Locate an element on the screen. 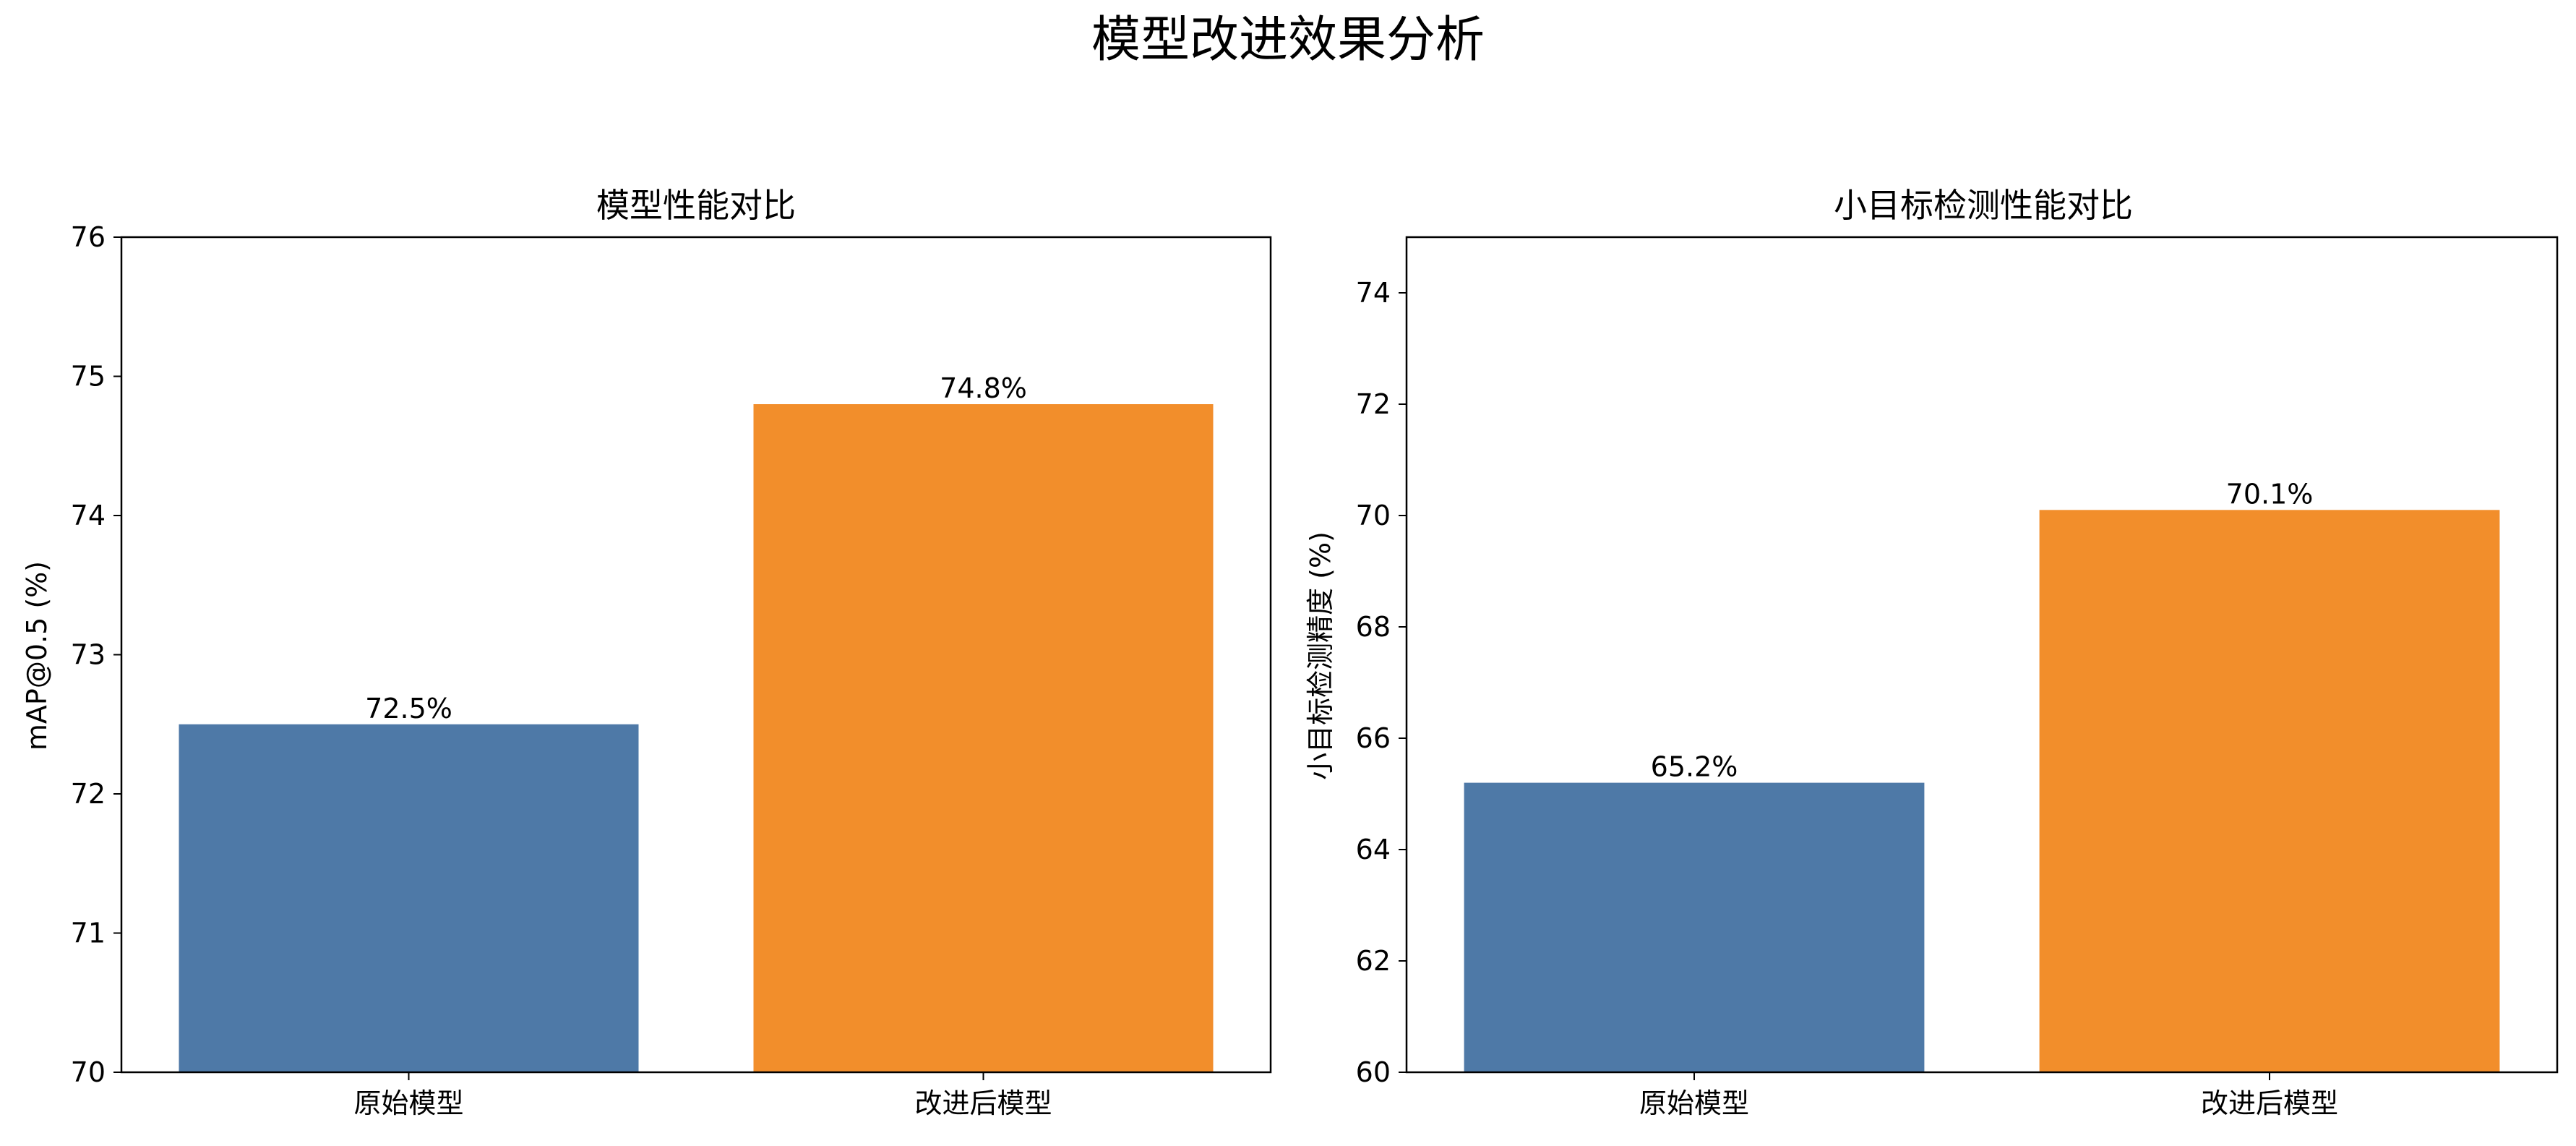 The height and width of the screenshot is (1146, 2576). y-tick-label: 68 is located at coordinates (1373, 627).